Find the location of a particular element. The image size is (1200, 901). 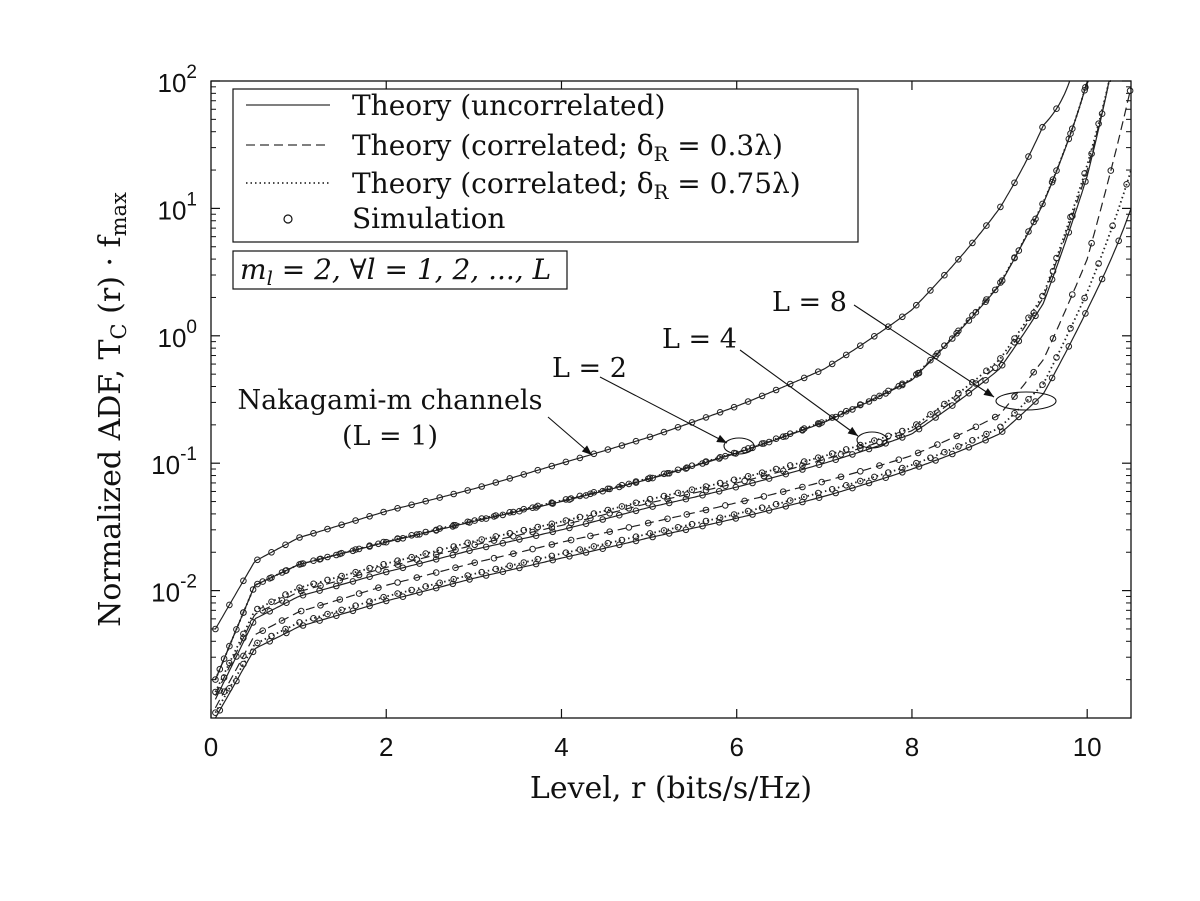

x-tick-label: 6 is located at coordinates (736, 747).